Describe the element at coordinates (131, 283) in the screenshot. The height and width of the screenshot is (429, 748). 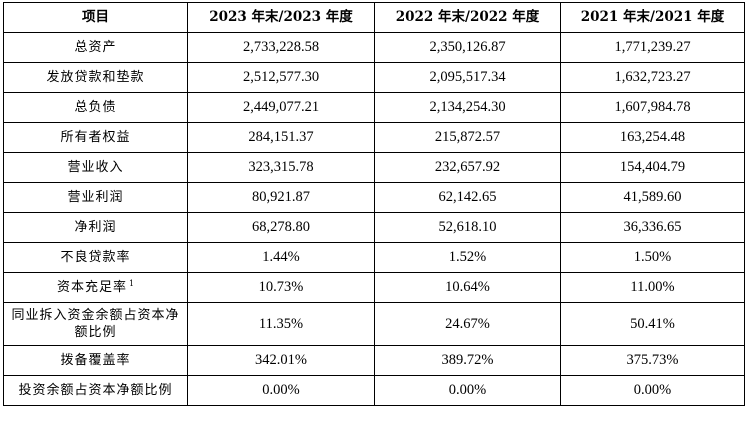
I see `footnote-marker: 1` at that location.